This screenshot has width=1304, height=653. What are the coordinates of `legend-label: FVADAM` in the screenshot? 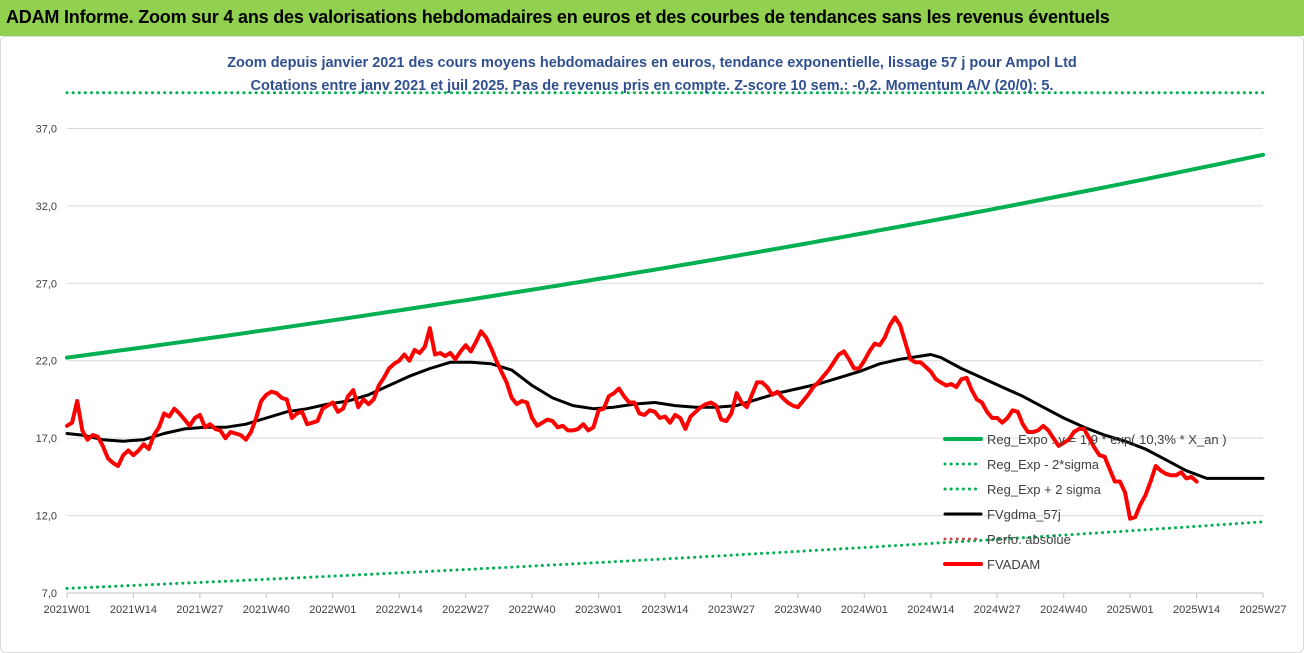 It's located at (1013, 564).